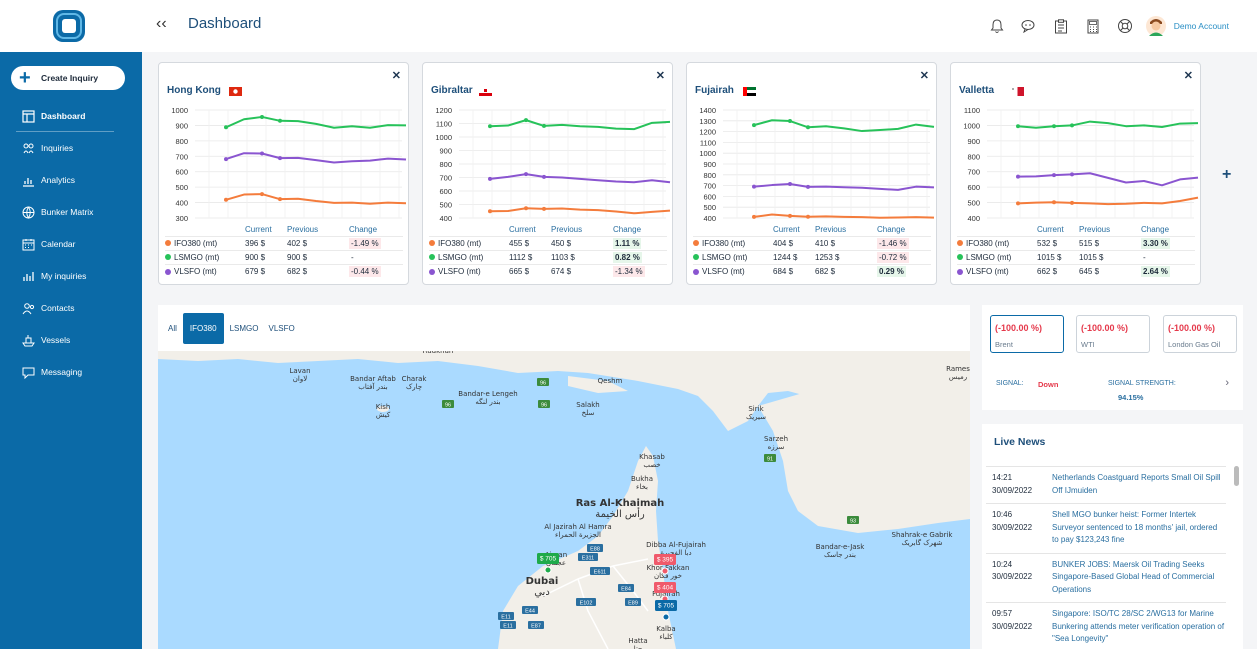 This screenshot has width=1257, height=649. What do you see at coordinates (997, 26) in the screenshot?
I see `bell-icon` at bounding box center [997, 26].